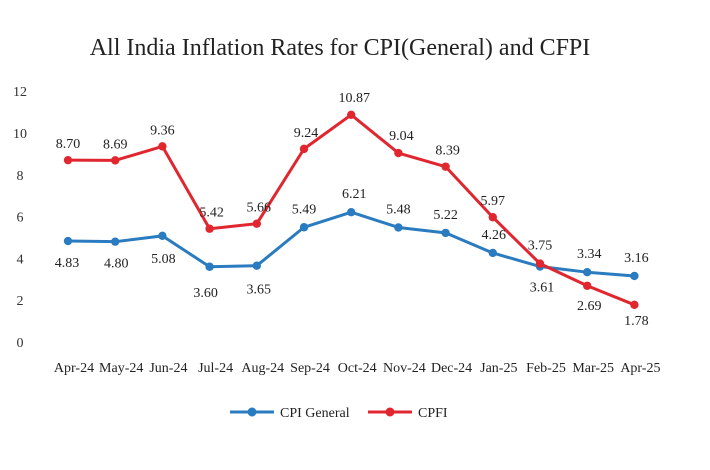  Describe the element at coordinates (20, 176) in the screenshot. I see `y-tick-label: 8` at that location.